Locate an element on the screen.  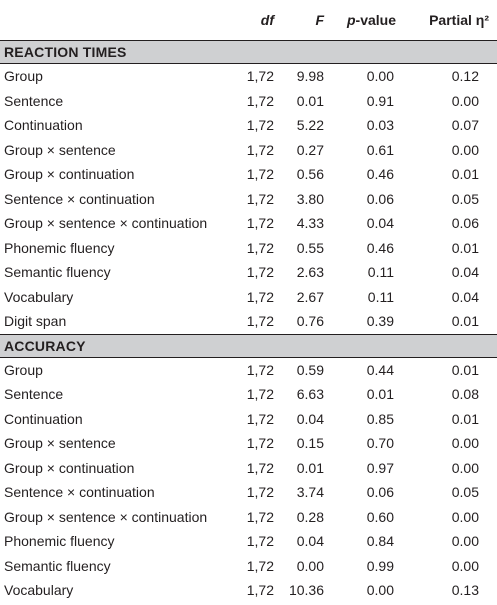
table-row: Sentence 1,72 0.01 0.91 0.00 is located at coordinates (248, 100).